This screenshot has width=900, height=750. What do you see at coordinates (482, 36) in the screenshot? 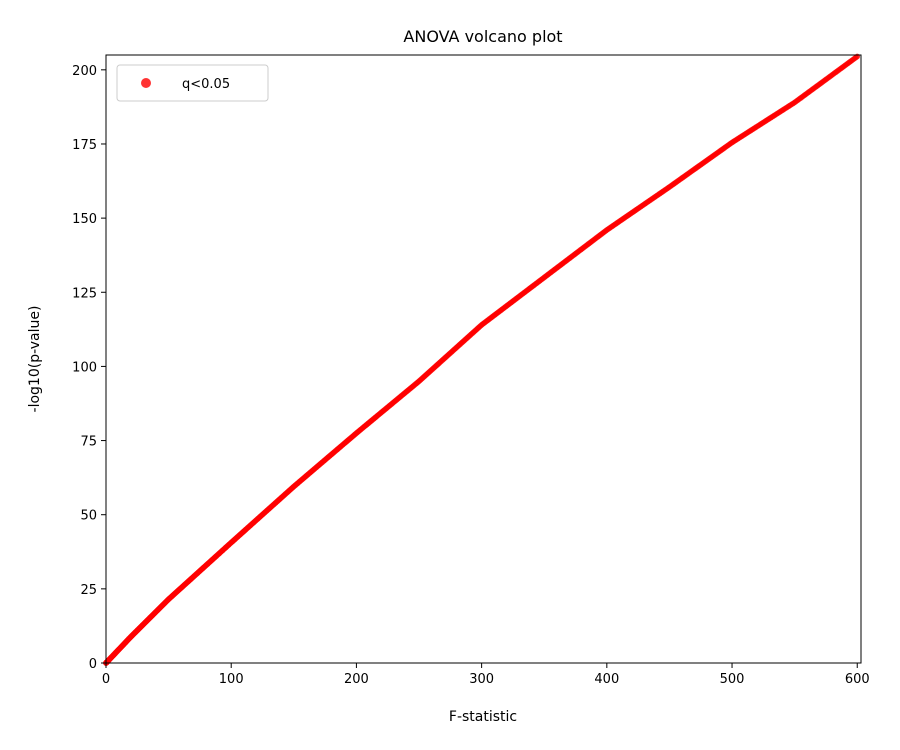
I see `chart-title: ANOVA volcano plot` at bounding box center [482, 36].